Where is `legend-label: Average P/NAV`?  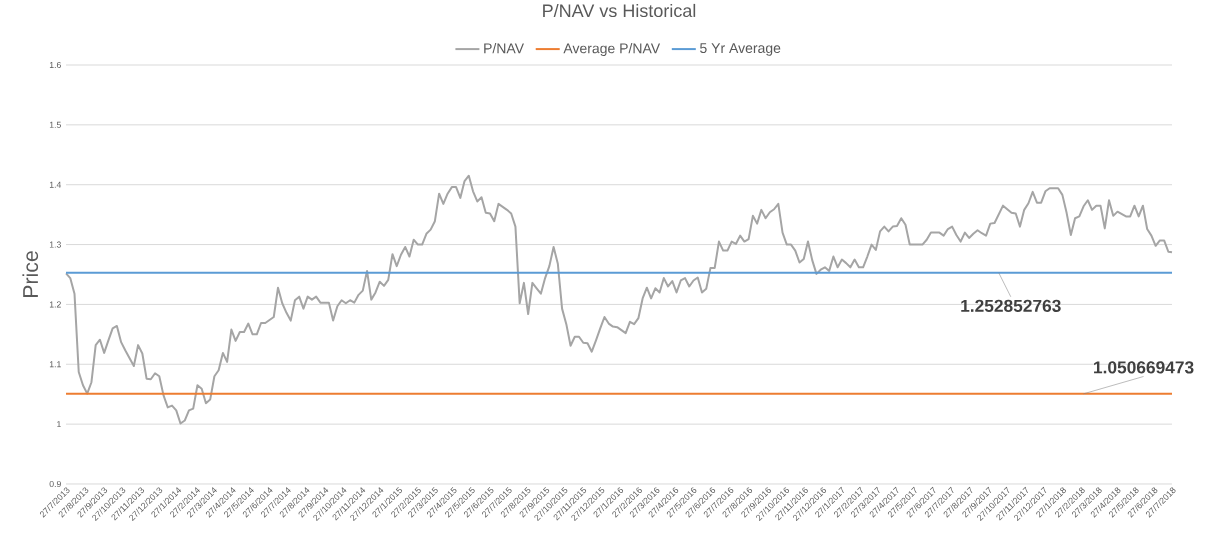
legend-label: Average P/NAV is located at coordinates (612, 50).